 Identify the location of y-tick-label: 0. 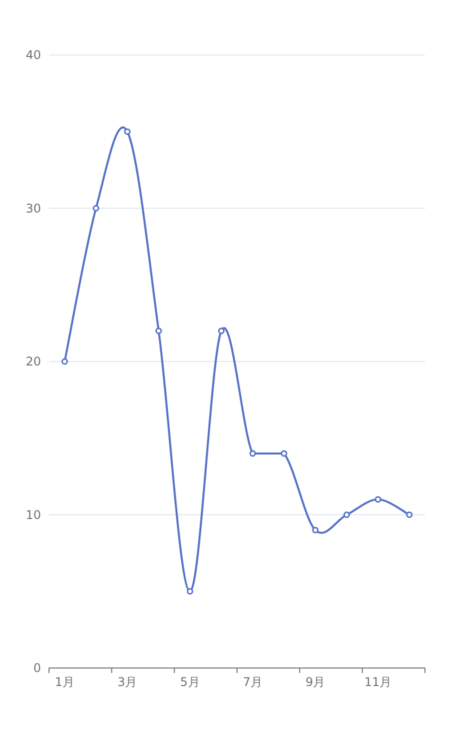
(37, 668).